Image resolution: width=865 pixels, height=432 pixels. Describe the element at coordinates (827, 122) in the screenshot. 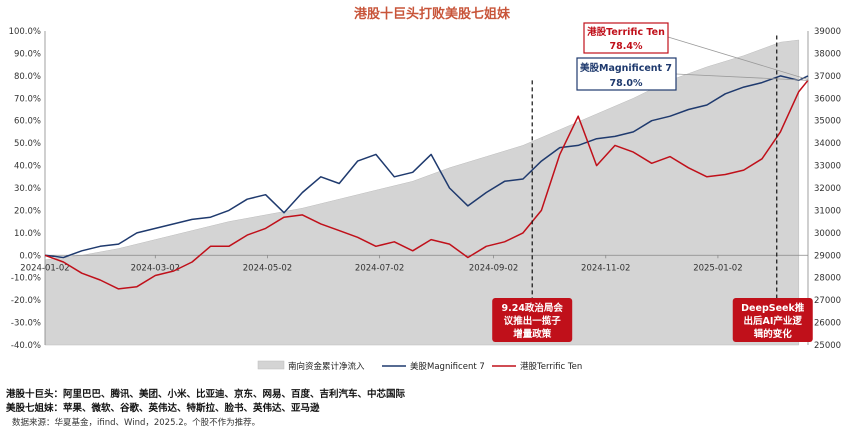

I see `y-right-tick-label: 35000` at that location.